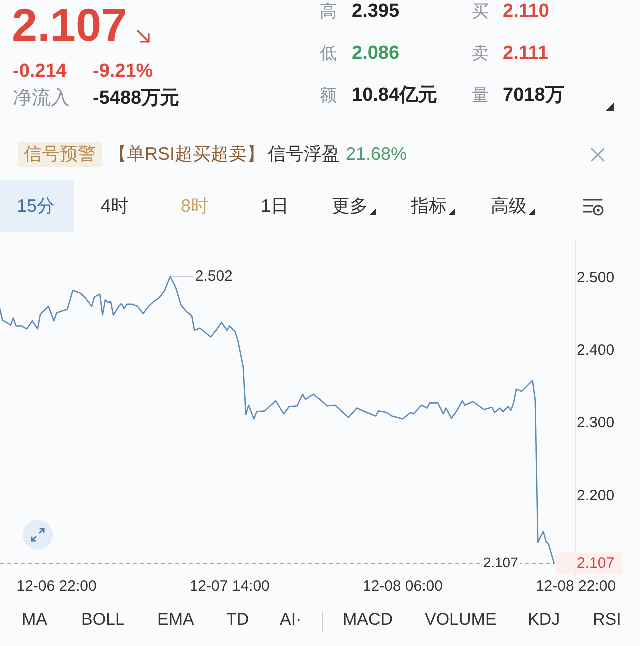 The height and width of the screenshot is (646, 640). Describe the element at coordinates (576, 587) in the screenshot. I see `x-tick-label: 12-08 22:00` at that location.